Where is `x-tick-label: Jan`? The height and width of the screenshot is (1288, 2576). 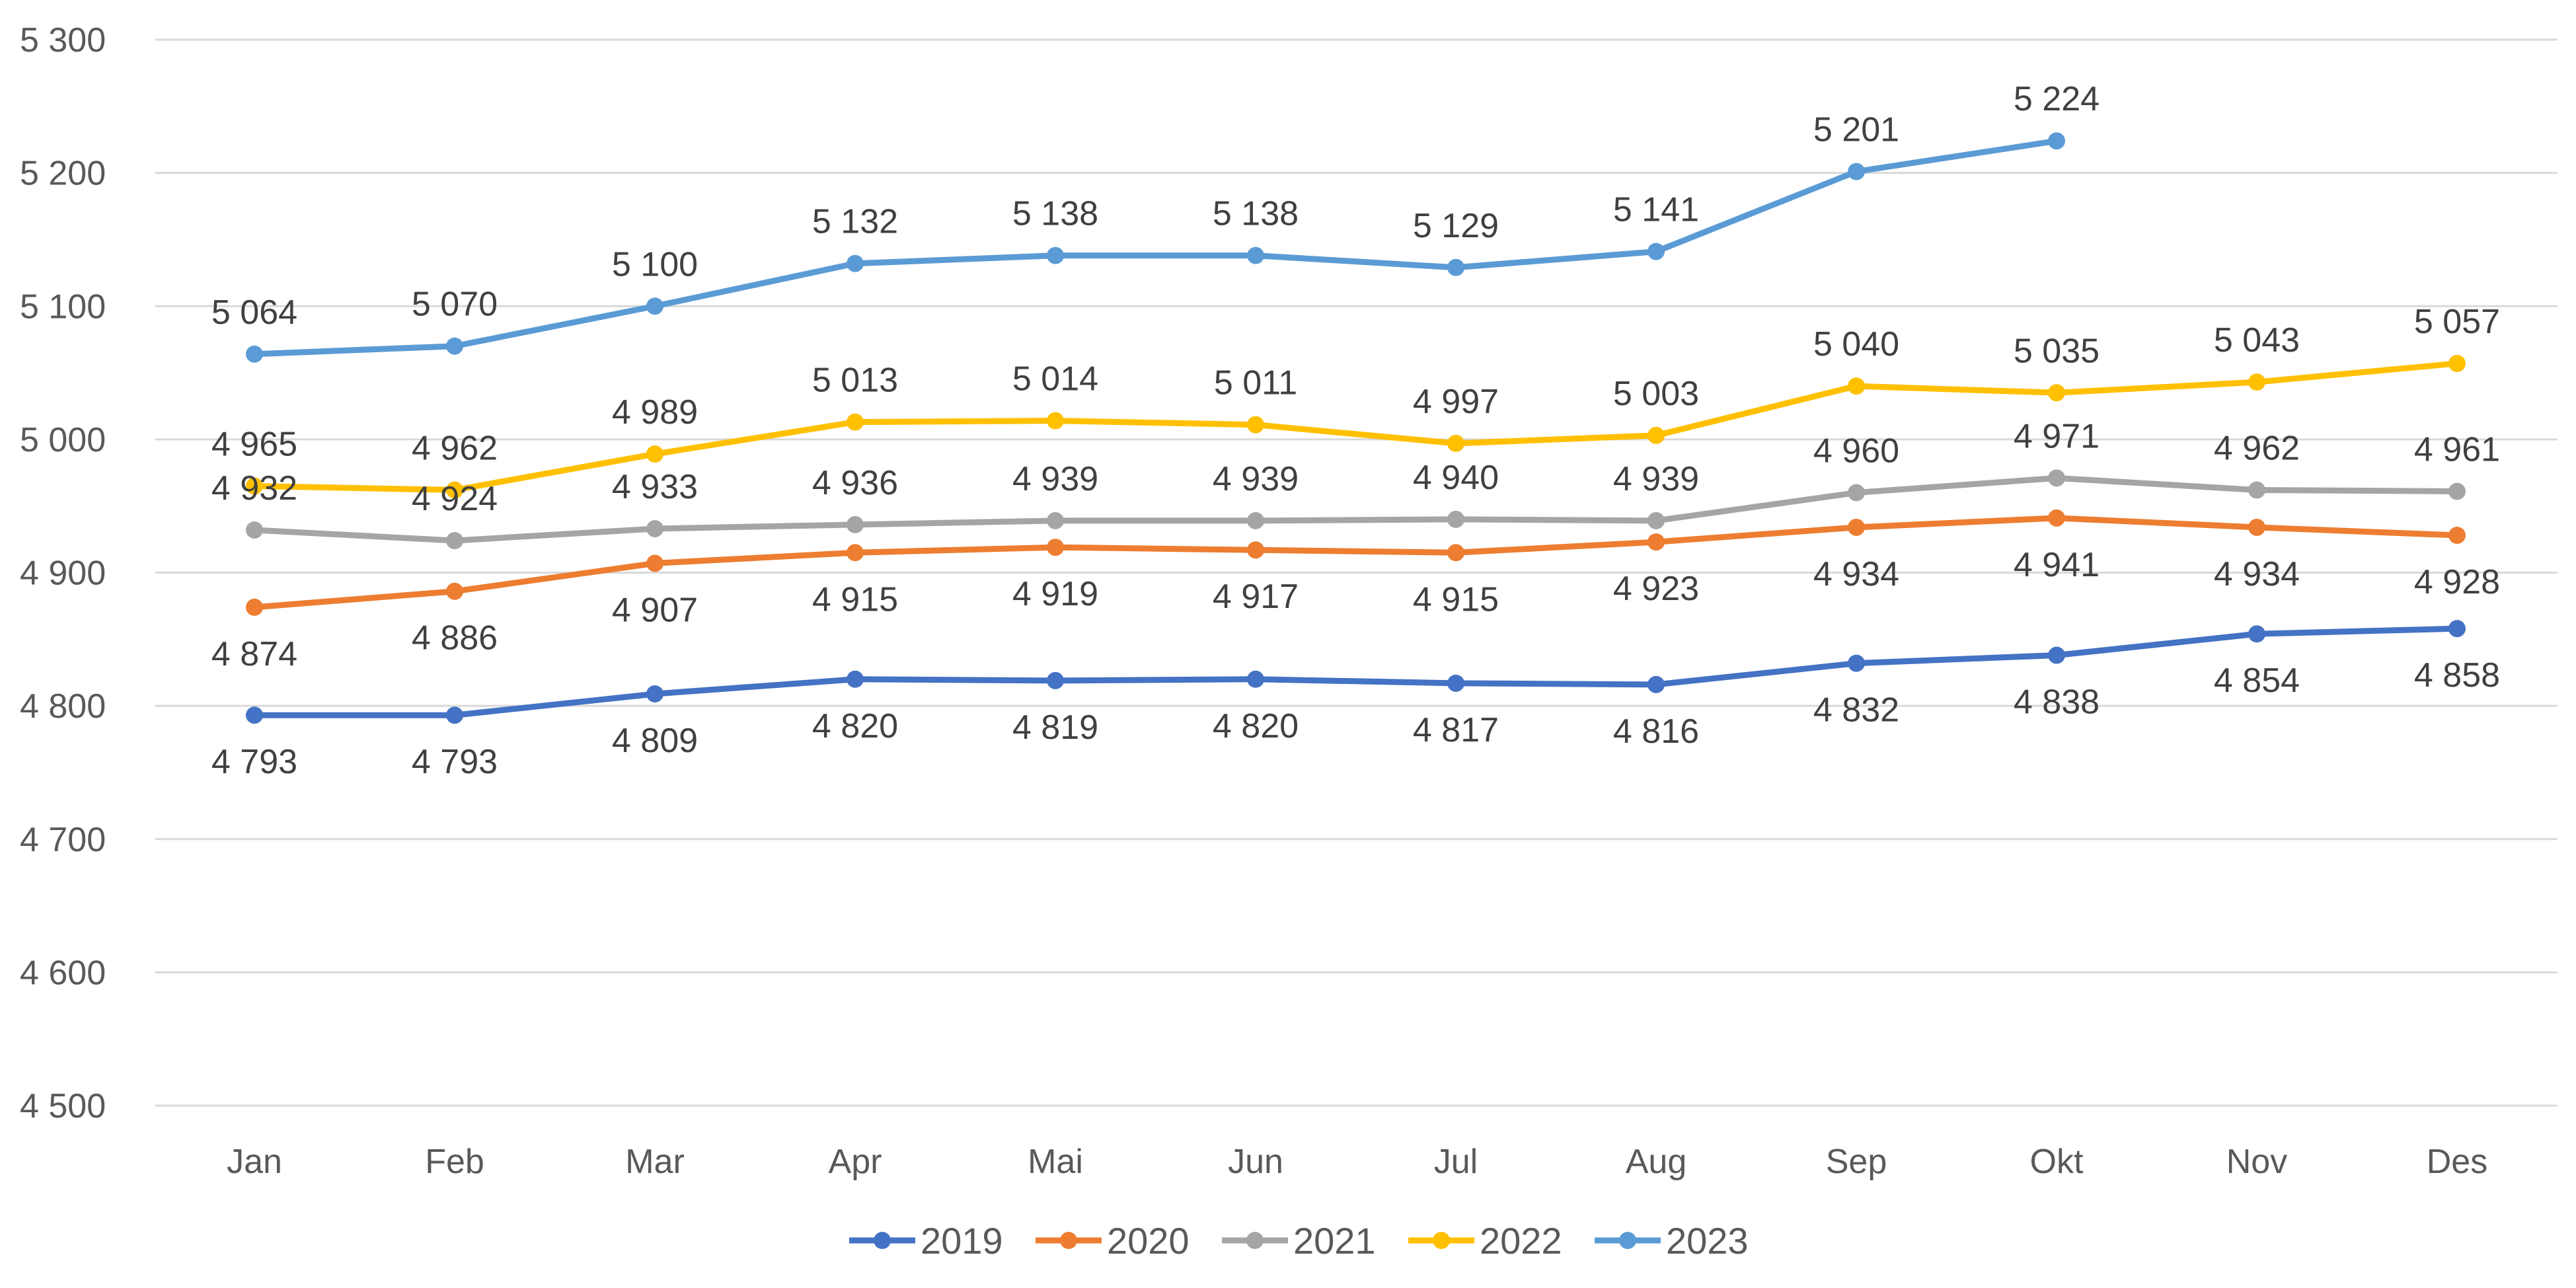 x-tick-label: Jan is located at coordinates (254, 1162).